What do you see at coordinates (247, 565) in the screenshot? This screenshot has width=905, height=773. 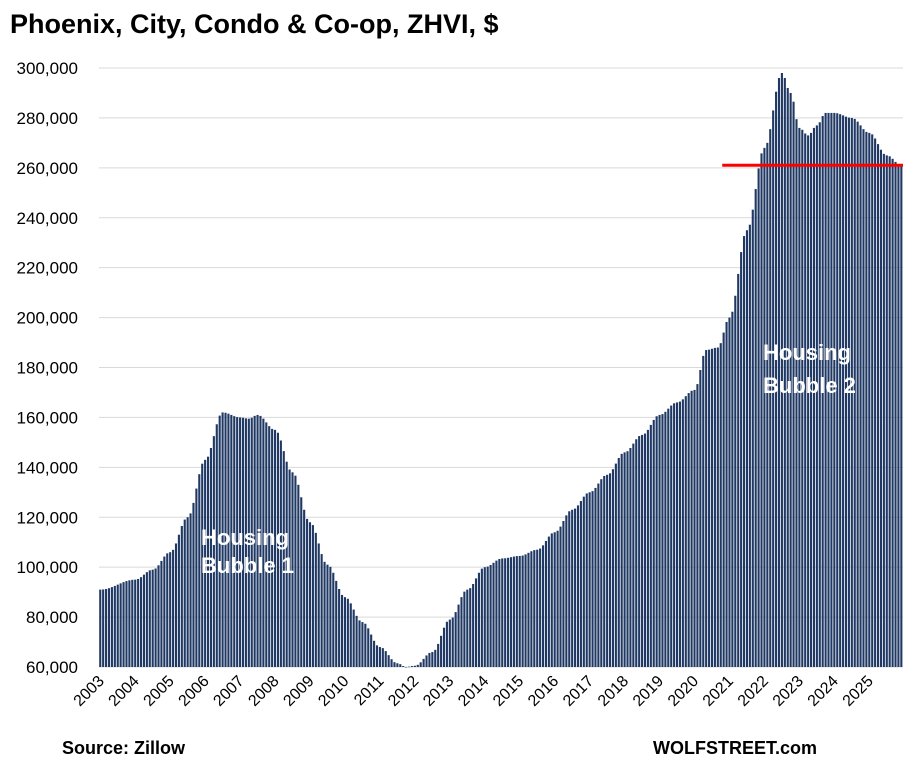 I see `annotation-bubble-1-line-2: Bubble 1` at bounding box center [247, 565].